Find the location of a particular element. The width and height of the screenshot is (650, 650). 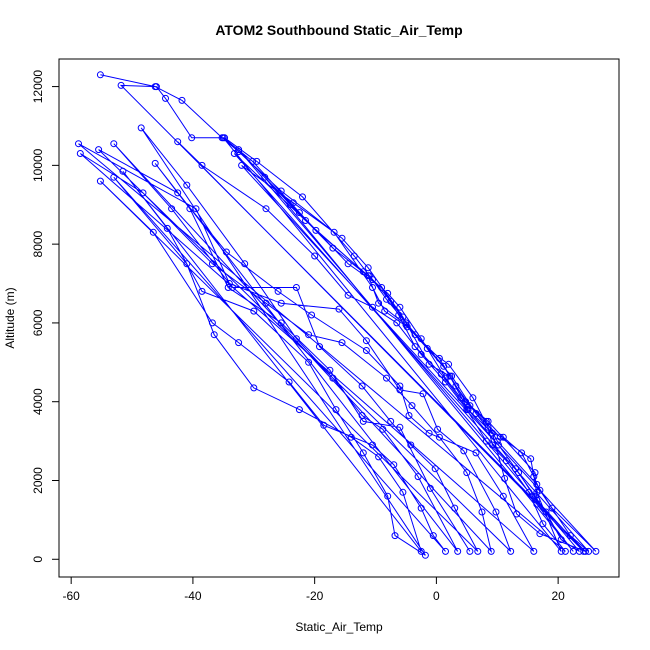

y-tick-label: 2000 is located at coordinates (38, 480).